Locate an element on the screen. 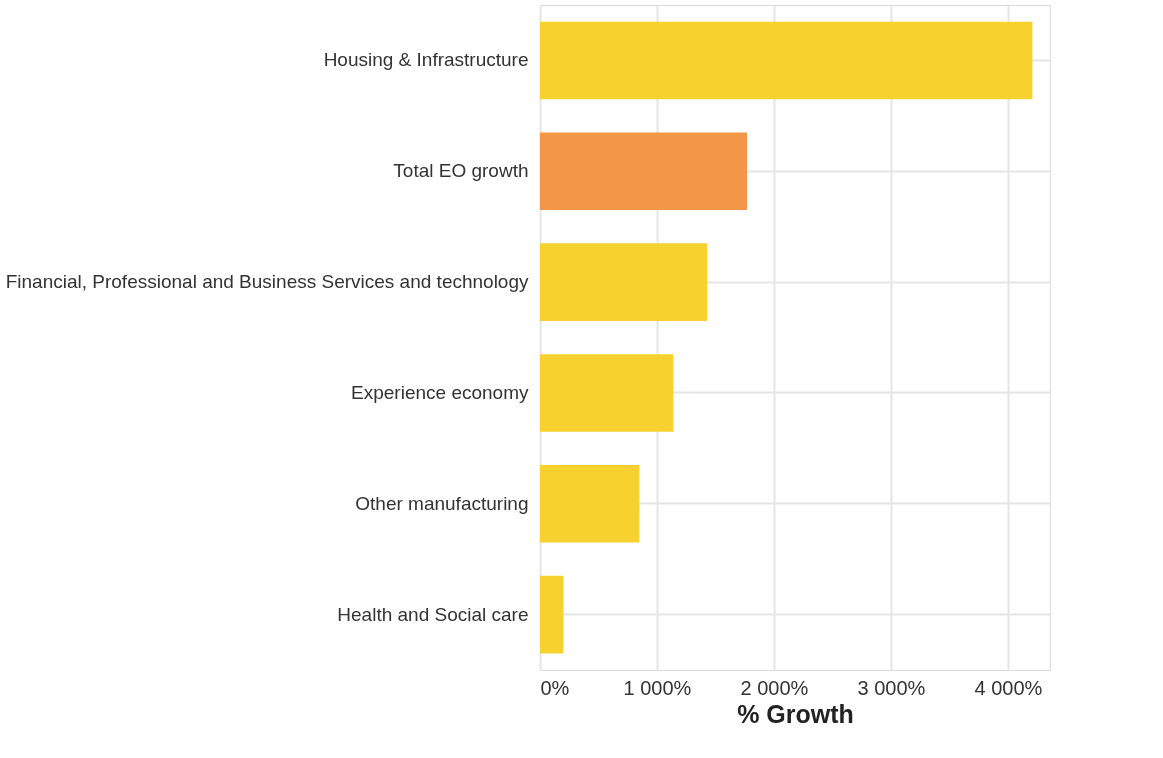  x-tick-label: 3 000% is located at coordinates (891, 687).